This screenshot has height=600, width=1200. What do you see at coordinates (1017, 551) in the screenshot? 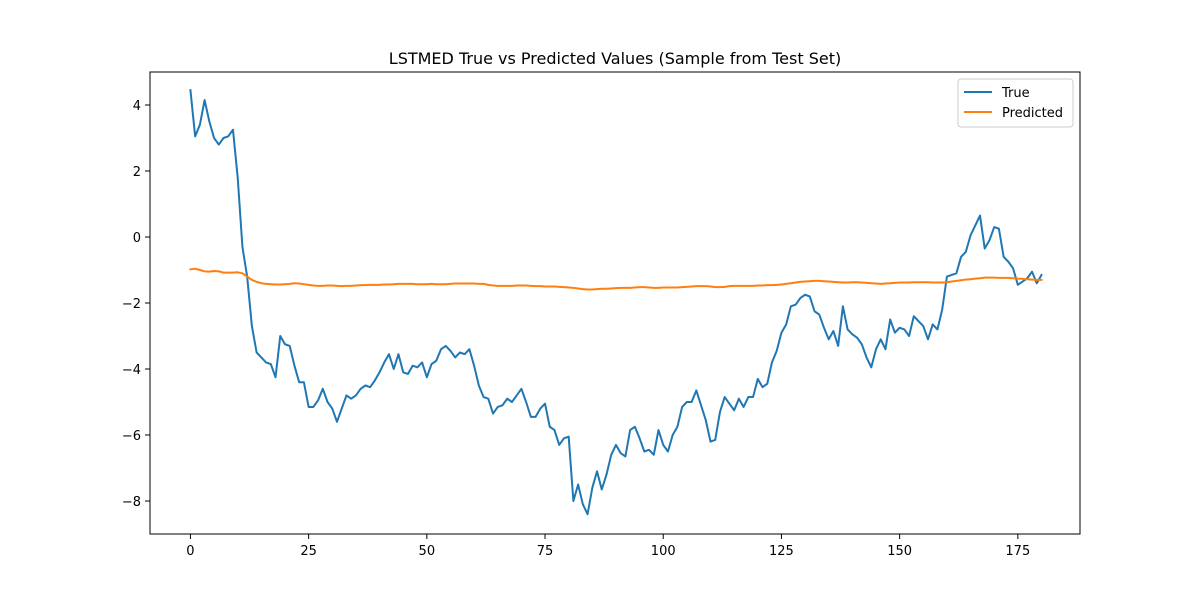
I see `x-tick-label: 175` at bounding box center [1017, 551].